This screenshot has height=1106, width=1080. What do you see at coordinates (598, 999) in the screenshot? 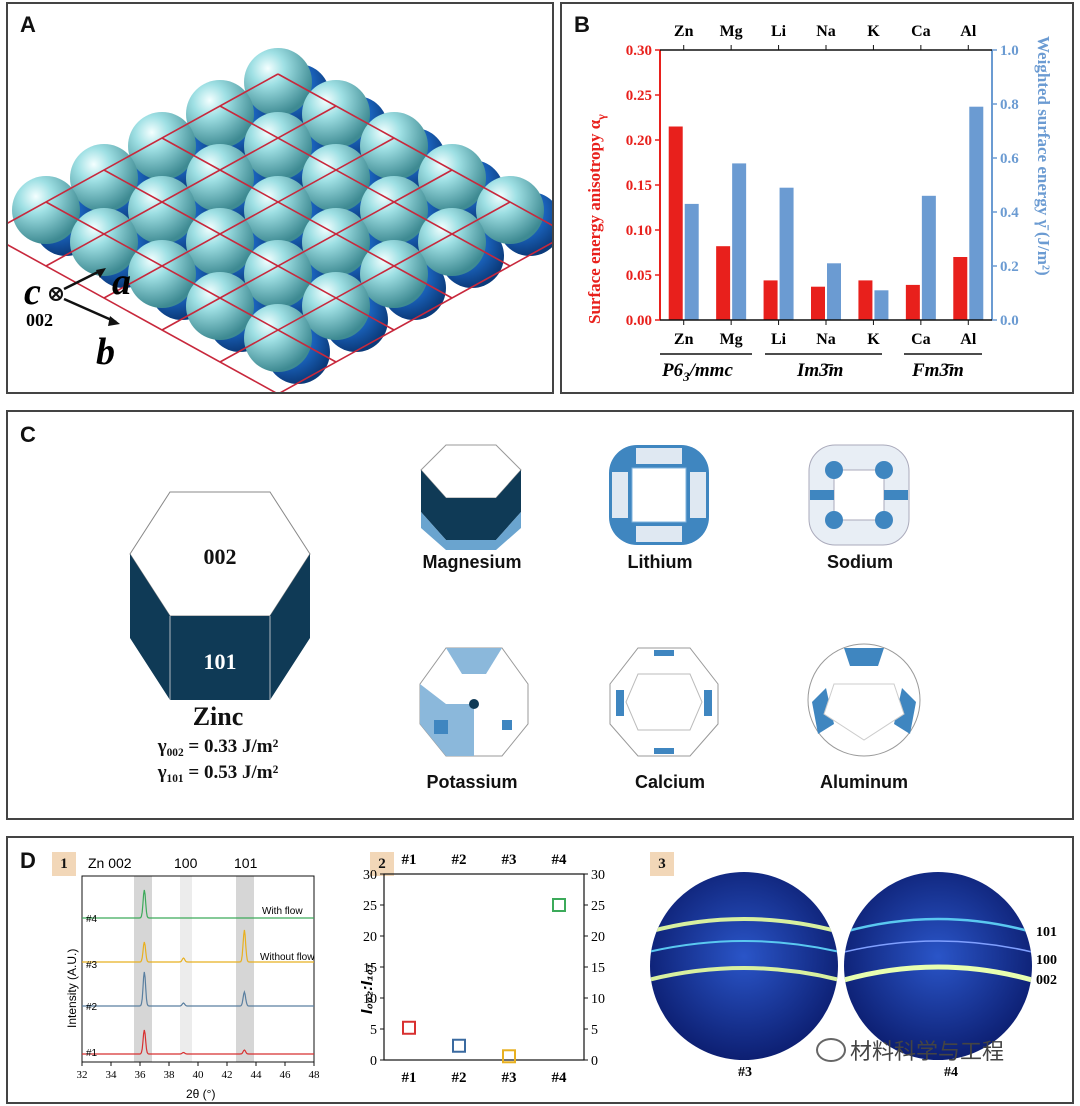
I see `ratio-ytick-right: 10` at bounding box center [598, 999].